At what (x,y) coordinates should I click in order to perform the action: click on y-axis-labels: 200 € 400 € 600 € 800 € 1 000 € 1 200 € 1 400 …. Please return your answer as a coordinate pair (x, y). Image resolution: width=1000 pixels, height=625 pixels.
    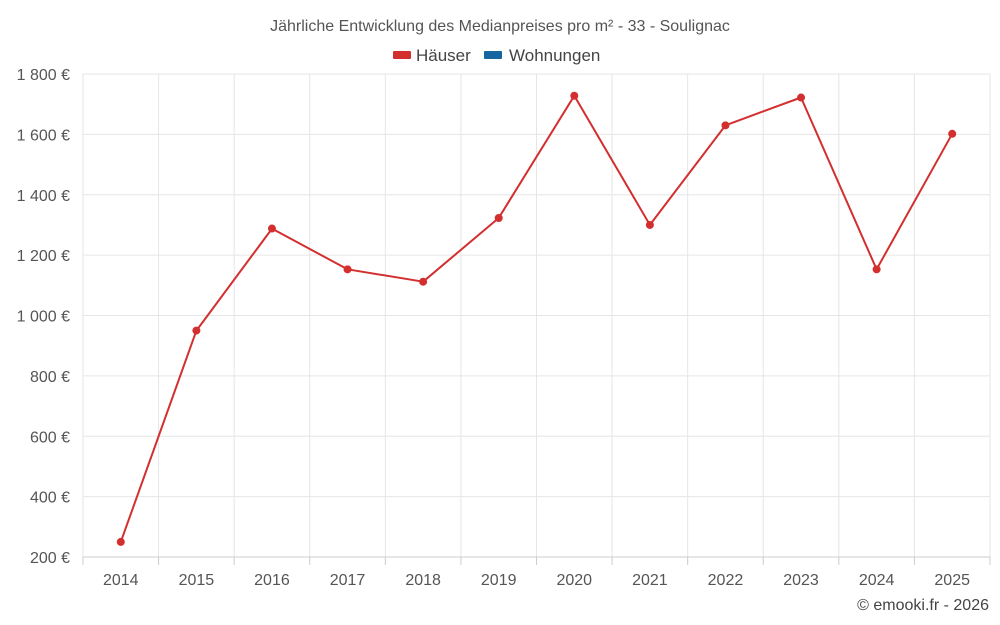
    Looking at the image, I should click on (43, 317).